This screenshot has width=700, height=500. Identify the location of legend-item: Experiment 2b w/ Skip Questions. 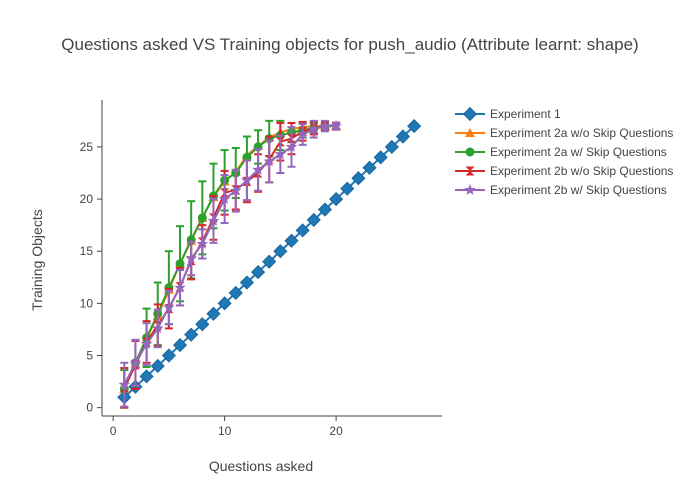
(561, 190).